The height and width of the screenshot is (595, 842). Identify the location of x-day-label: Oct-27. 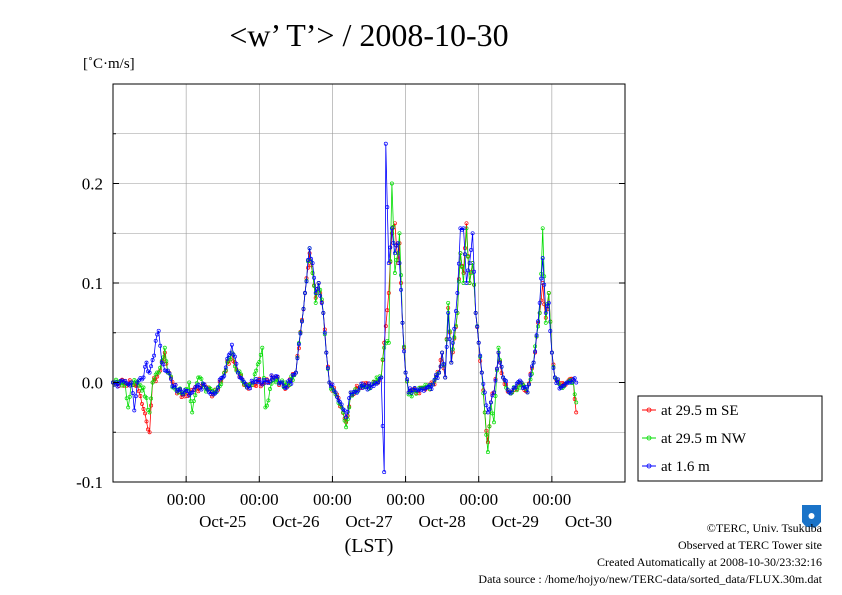
(369, 521).